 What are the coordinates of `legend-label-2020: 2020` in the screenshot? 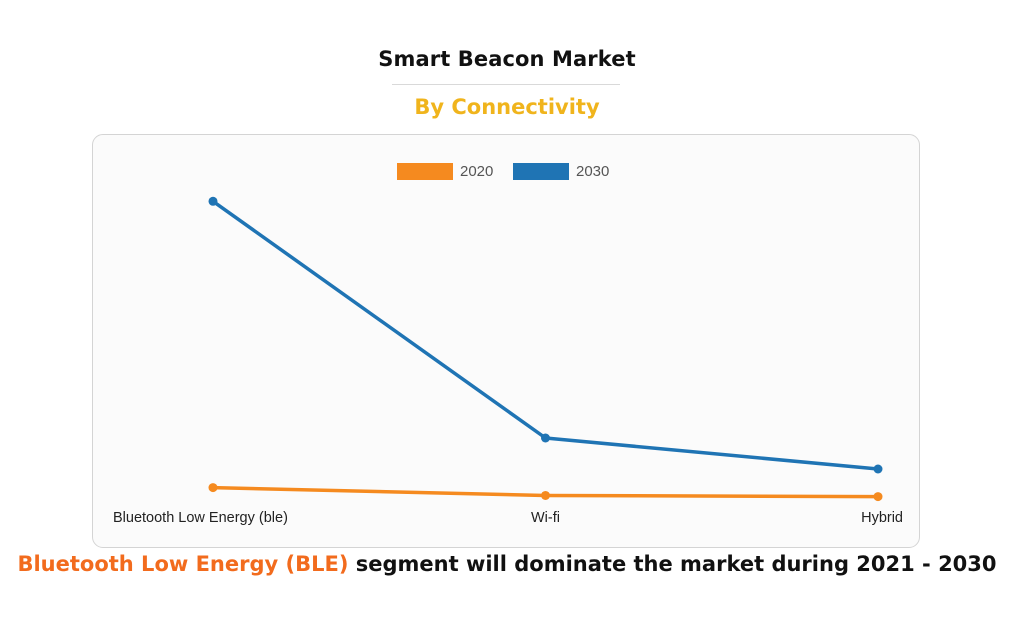 It's located at (476, 171).